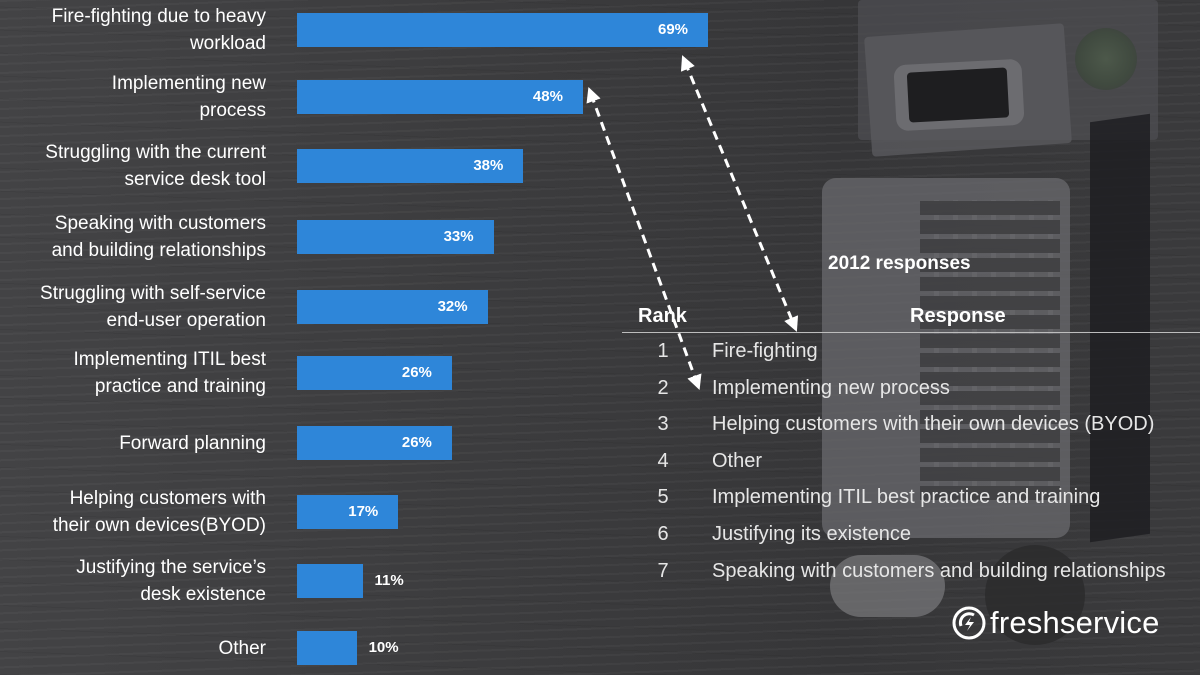 Image resolution: width=1200 pixels, height=675 pixels. I want to click on table-header-rank: Rank, so click(662, 316).